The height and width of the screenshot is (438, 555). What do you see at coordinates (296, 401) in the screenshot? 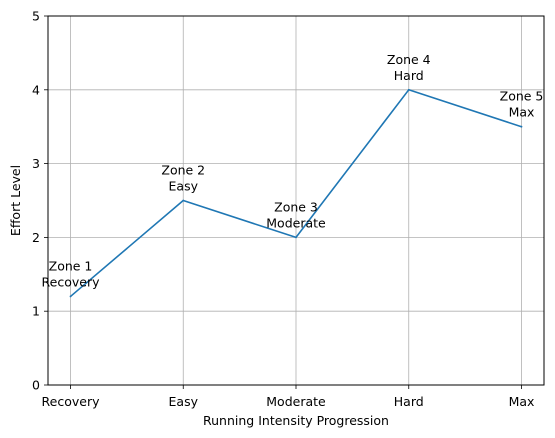
I see `x-tick-label: Moderate` at bounding box center [296, 401].